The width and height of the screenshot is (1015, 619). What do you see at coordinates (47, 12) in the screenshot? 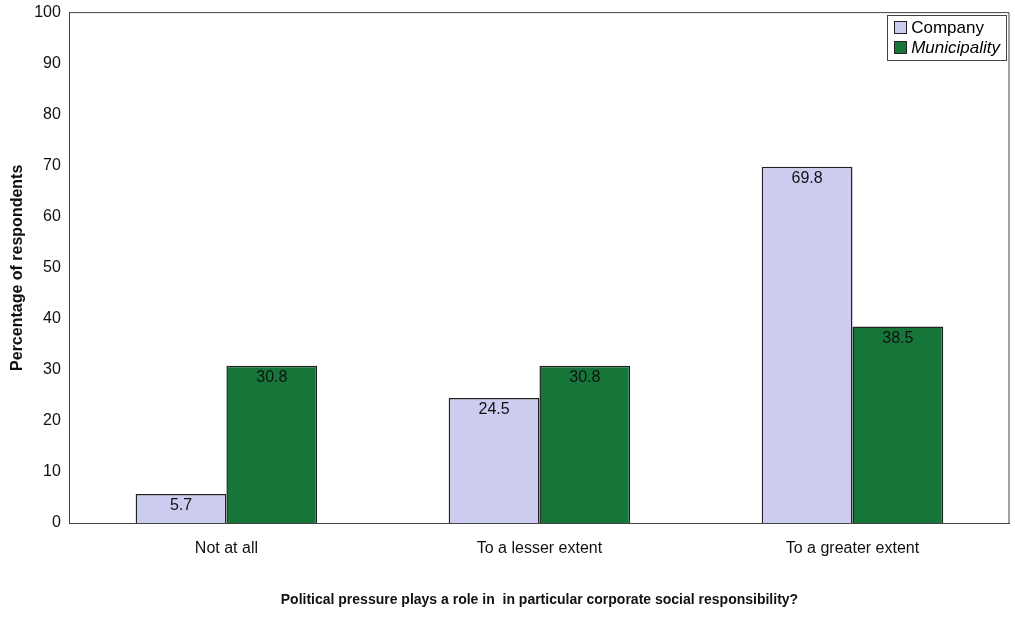
I see `y-tick-label: 100` at bounding box center [47, 12].